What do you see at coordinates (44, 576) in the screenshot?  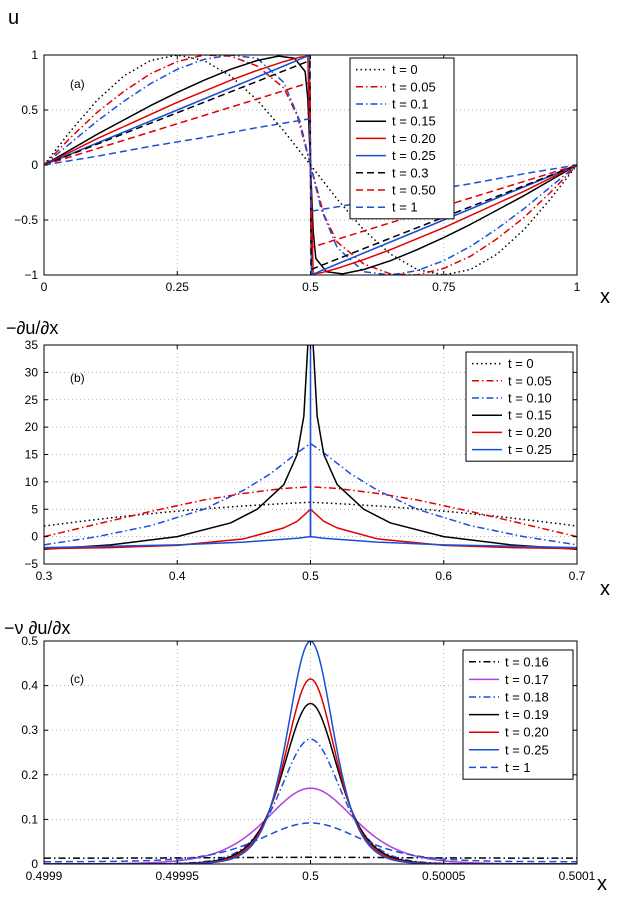 I see `x-tick-label: 0.3` at bounding box center [44, 576].